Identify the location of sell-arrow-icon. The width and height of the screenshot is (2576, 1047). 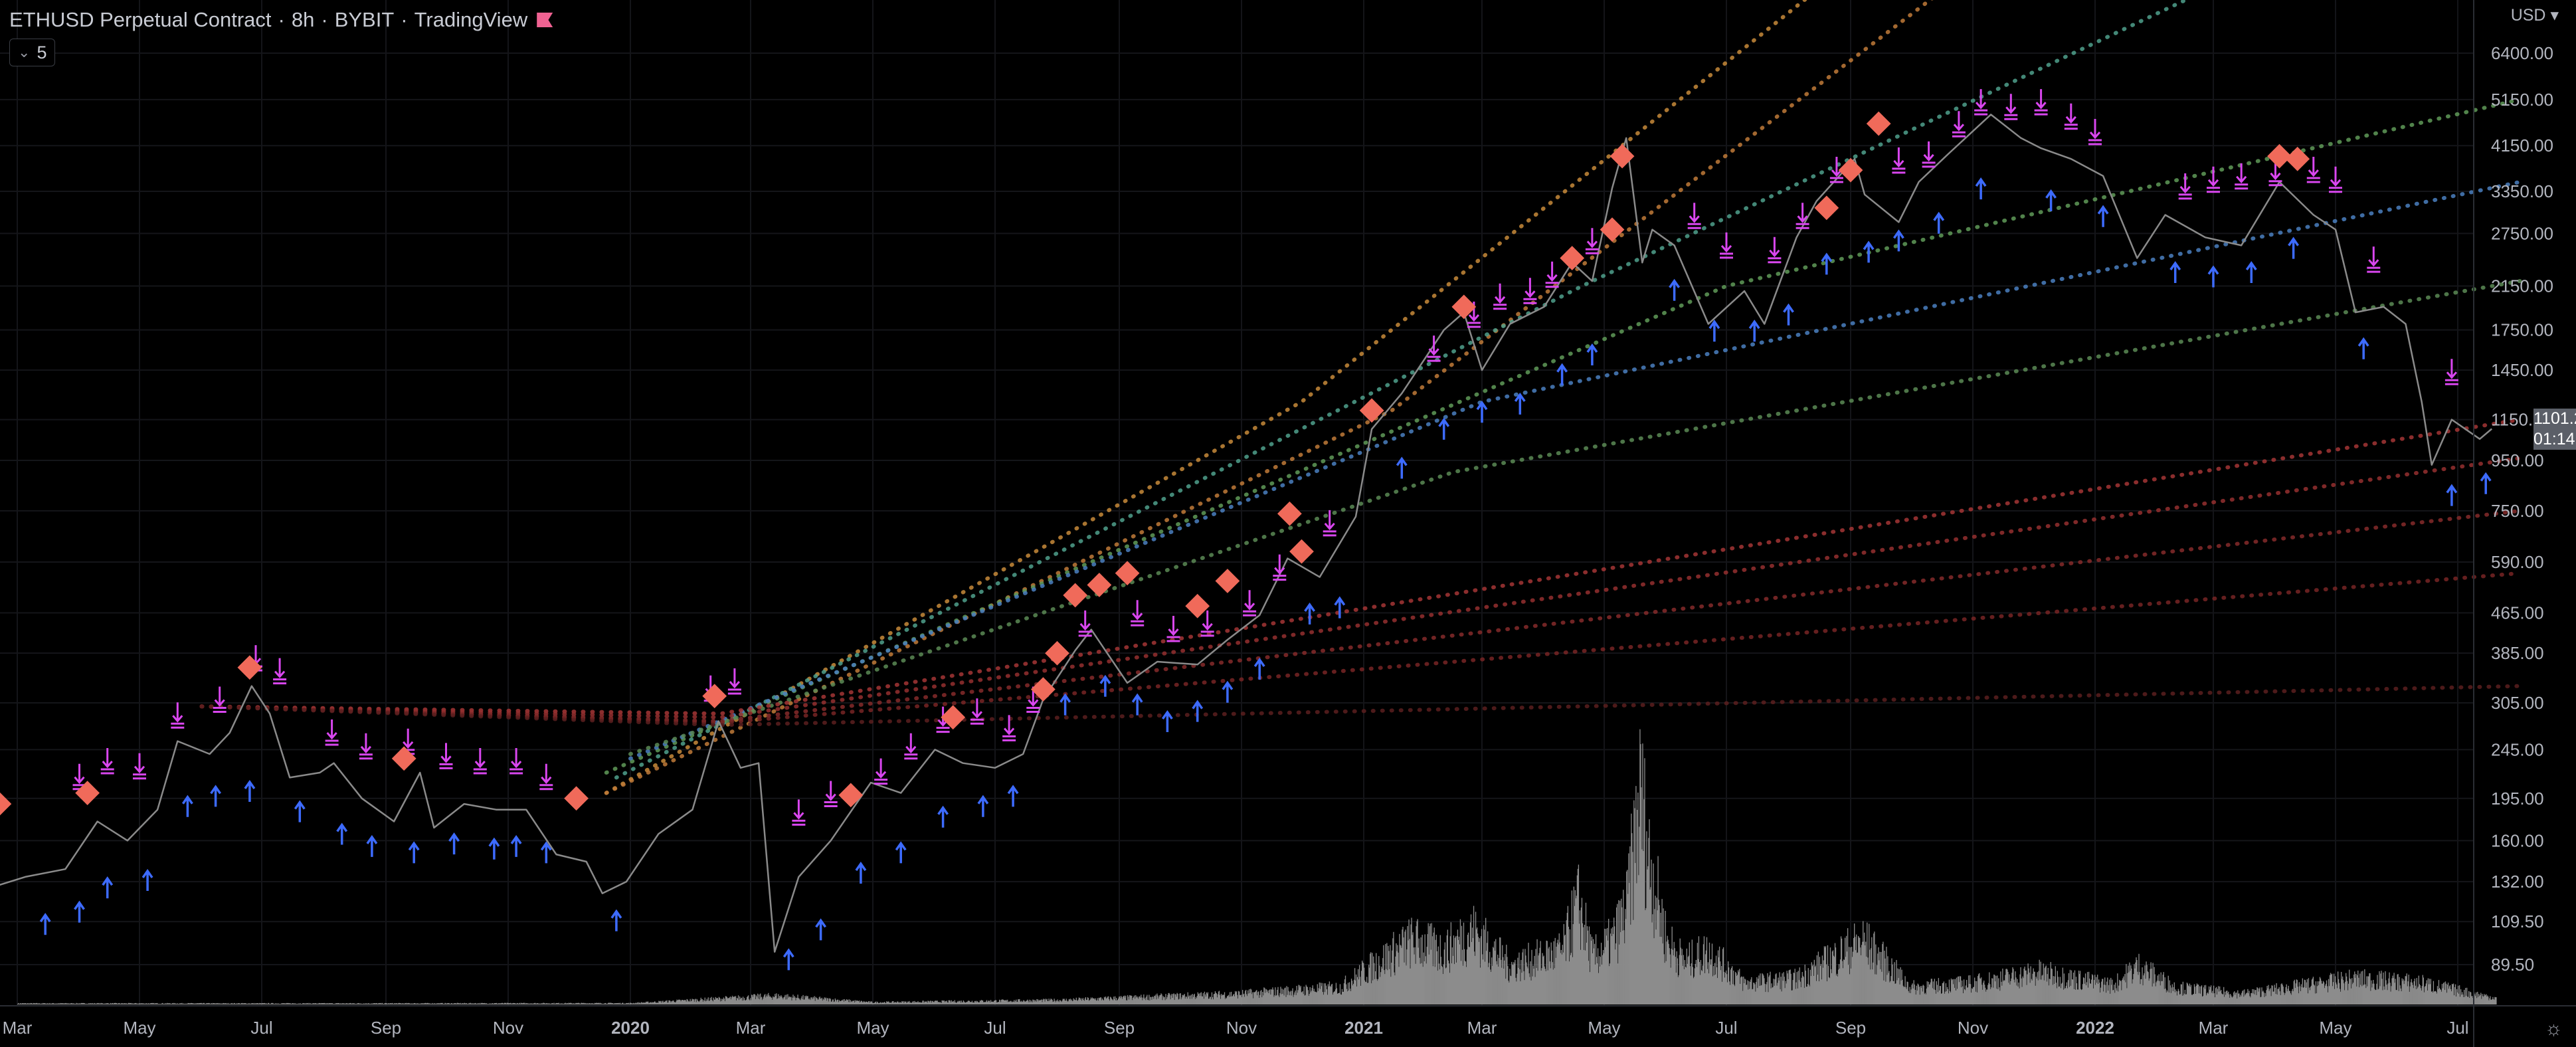
(1592, 241).